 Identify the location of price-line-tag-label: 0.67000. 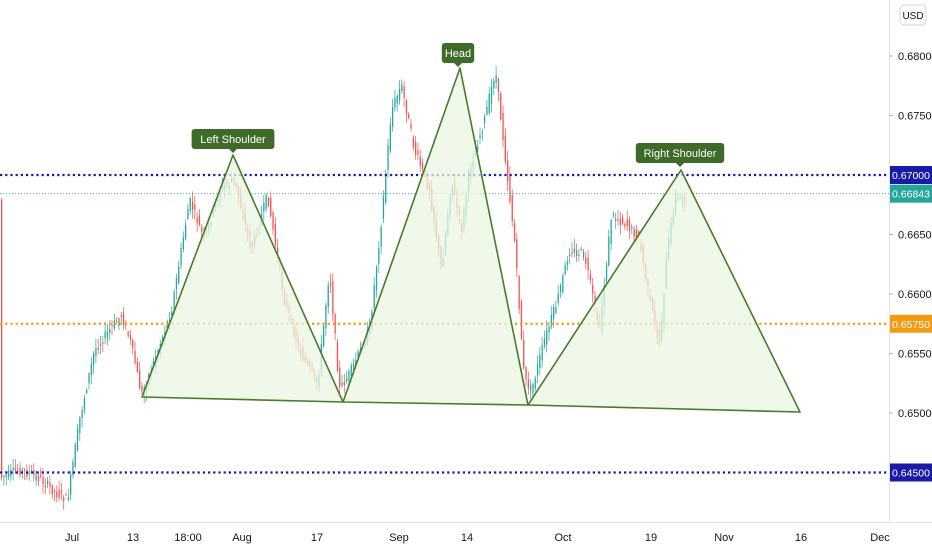
(911, 176).